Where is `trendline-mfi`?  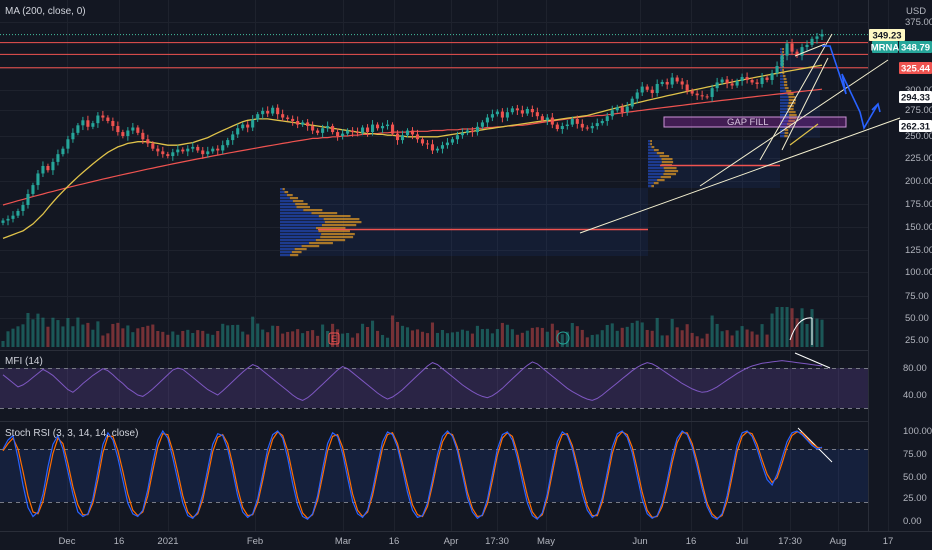
trendline-mfi is located at coordinates (812, 360).